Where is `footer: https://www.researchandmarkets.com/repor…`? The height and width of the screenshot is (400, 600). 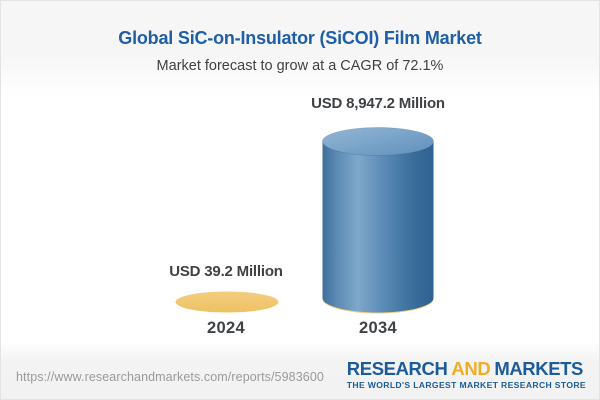
footer: https://www.researchandmarkets.com/repor… is located at coordinates (300, 371).